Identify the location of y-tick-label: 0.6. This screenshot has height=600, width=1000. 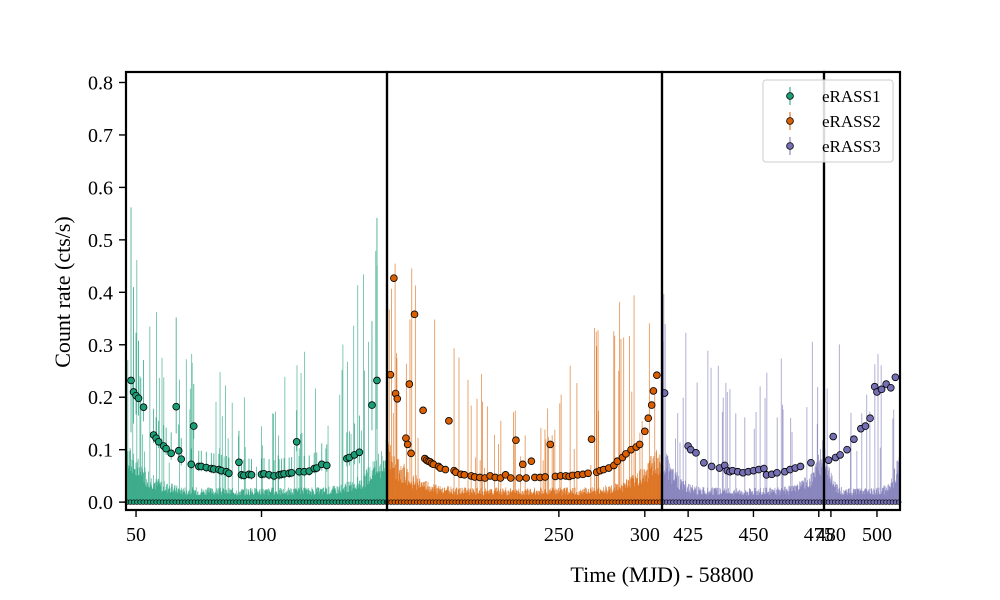
(100, 188).